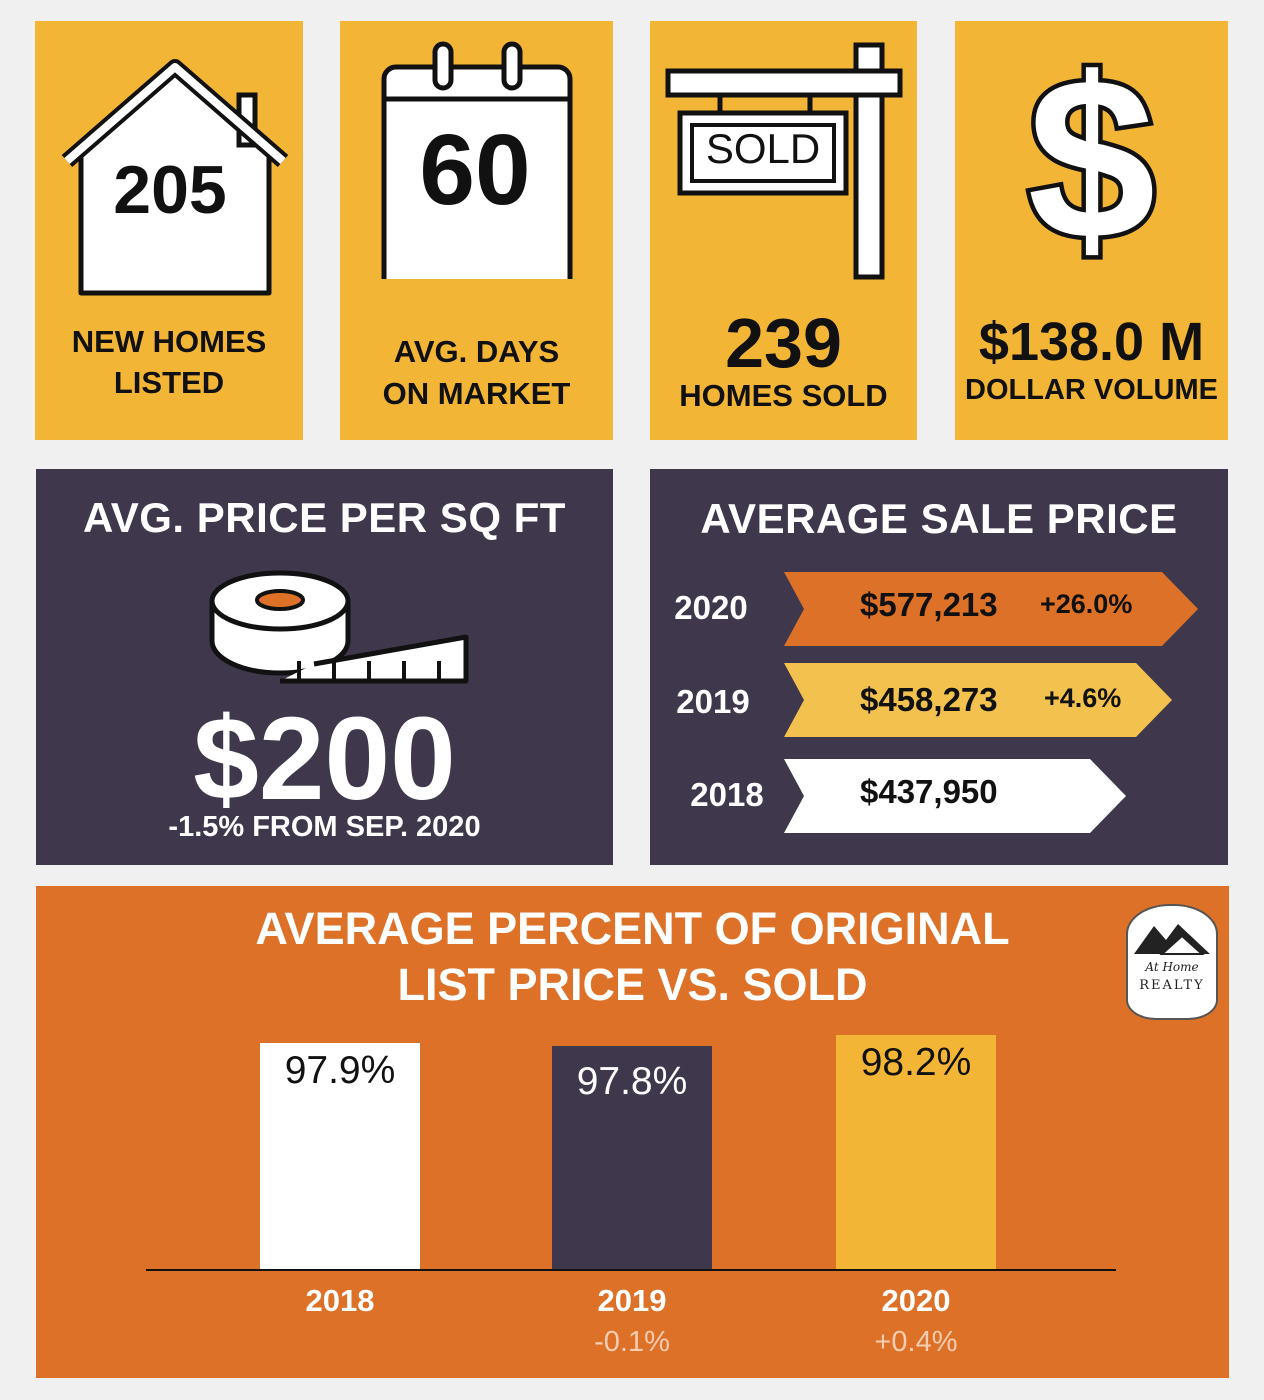 Image resolution: width=1264 pixels, height=1400 pixels. I want to click on new-homes-label-2: LISTED, so click(169, 382).